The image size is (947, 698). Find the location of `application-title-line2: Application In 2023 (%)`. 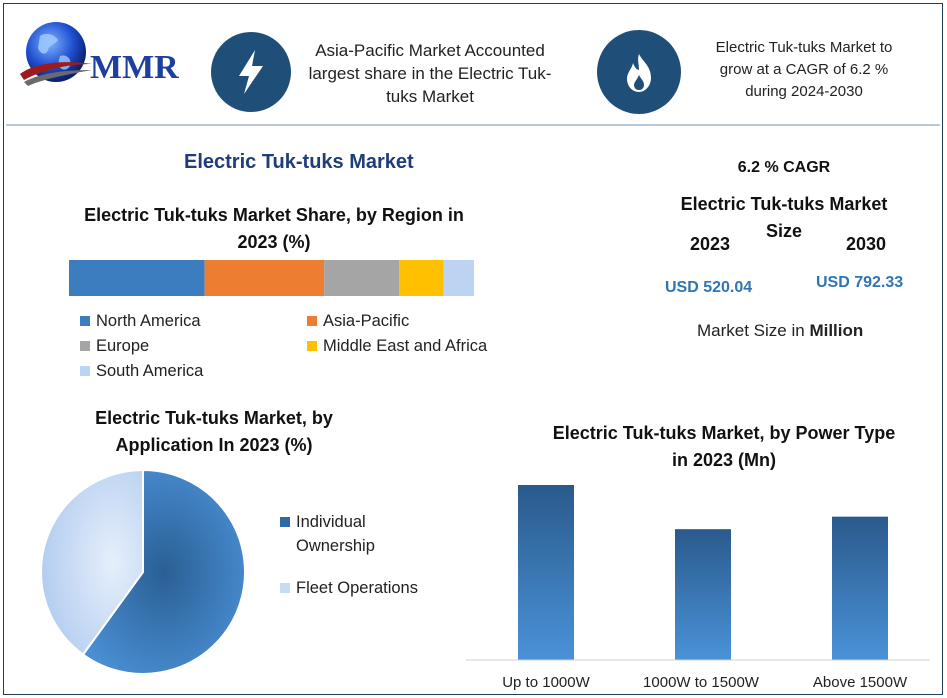

application-title-line2: Application In 2023 (%) is located at coordinates (214, 445).